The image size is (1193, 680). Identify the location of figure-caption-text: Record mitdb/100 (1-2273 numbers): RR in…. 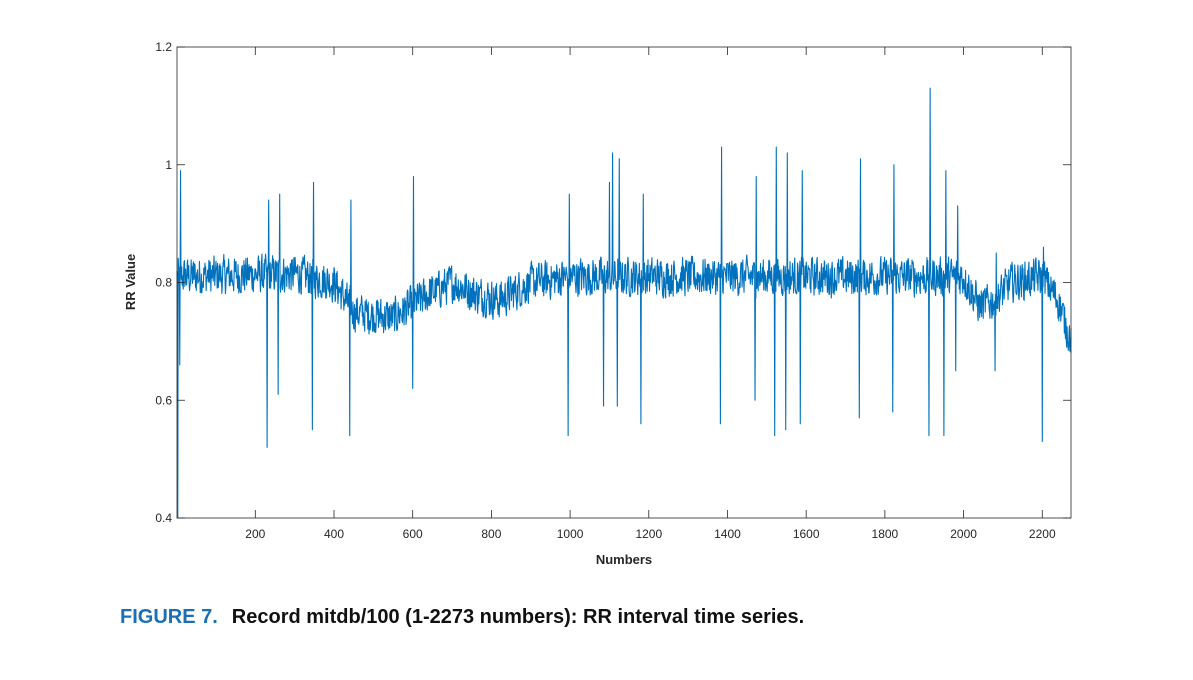
(518, 617).